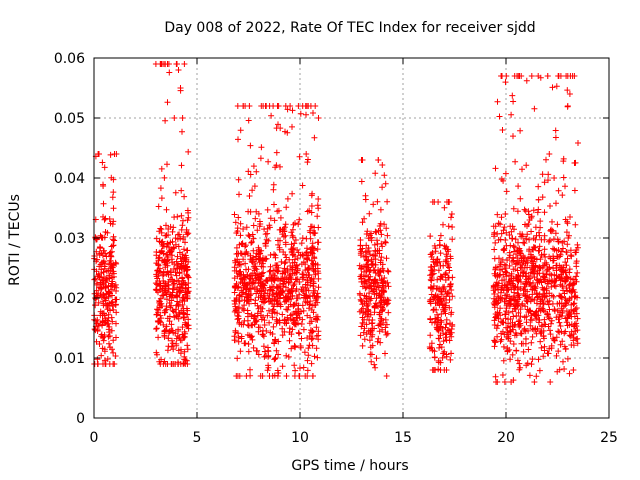  What do you see at coordinates (69, 299) in the screenshot?
I see `y-tick-label: 0.02` at bounding box center [69, 299].